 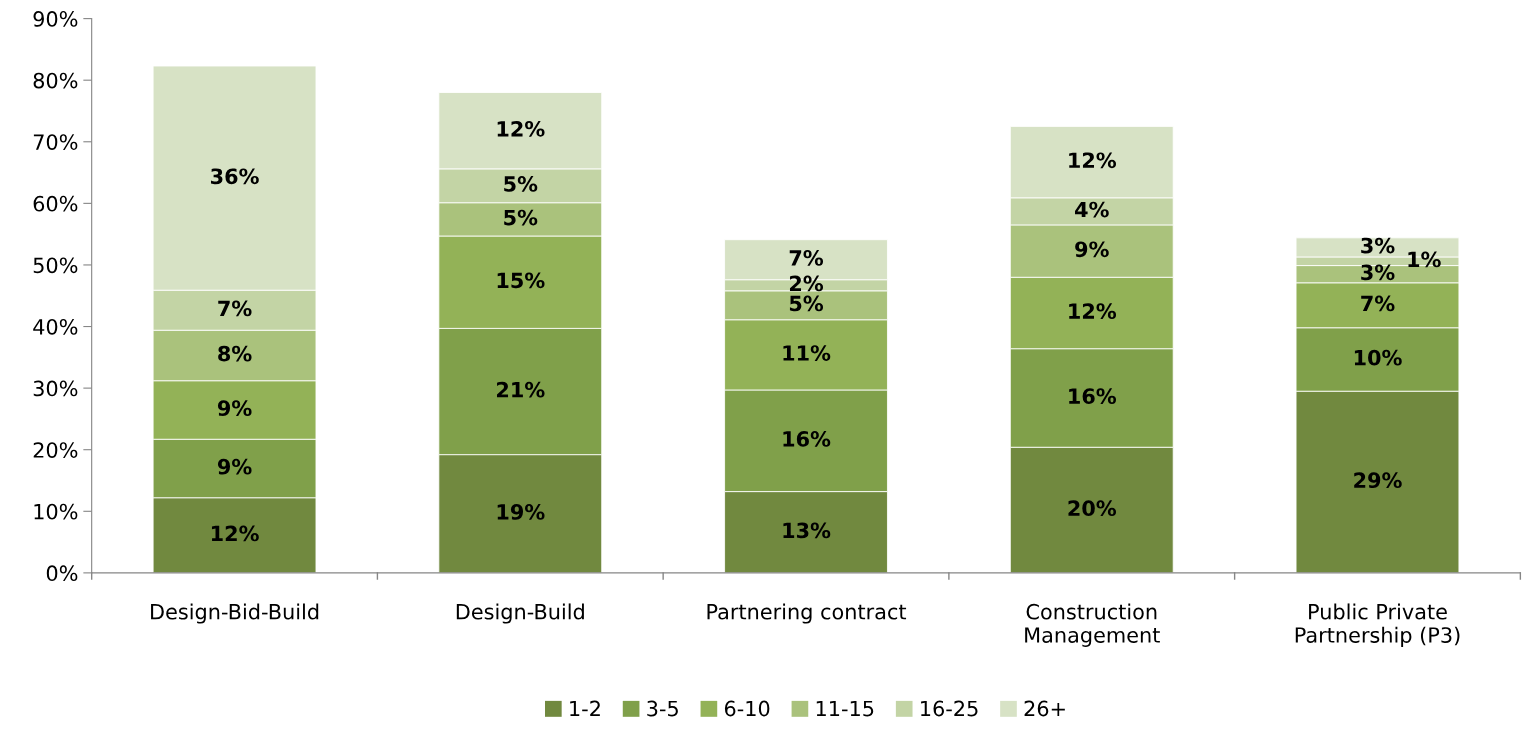 I want to click on legend-label: 11-15, so click(x=845, y=708).